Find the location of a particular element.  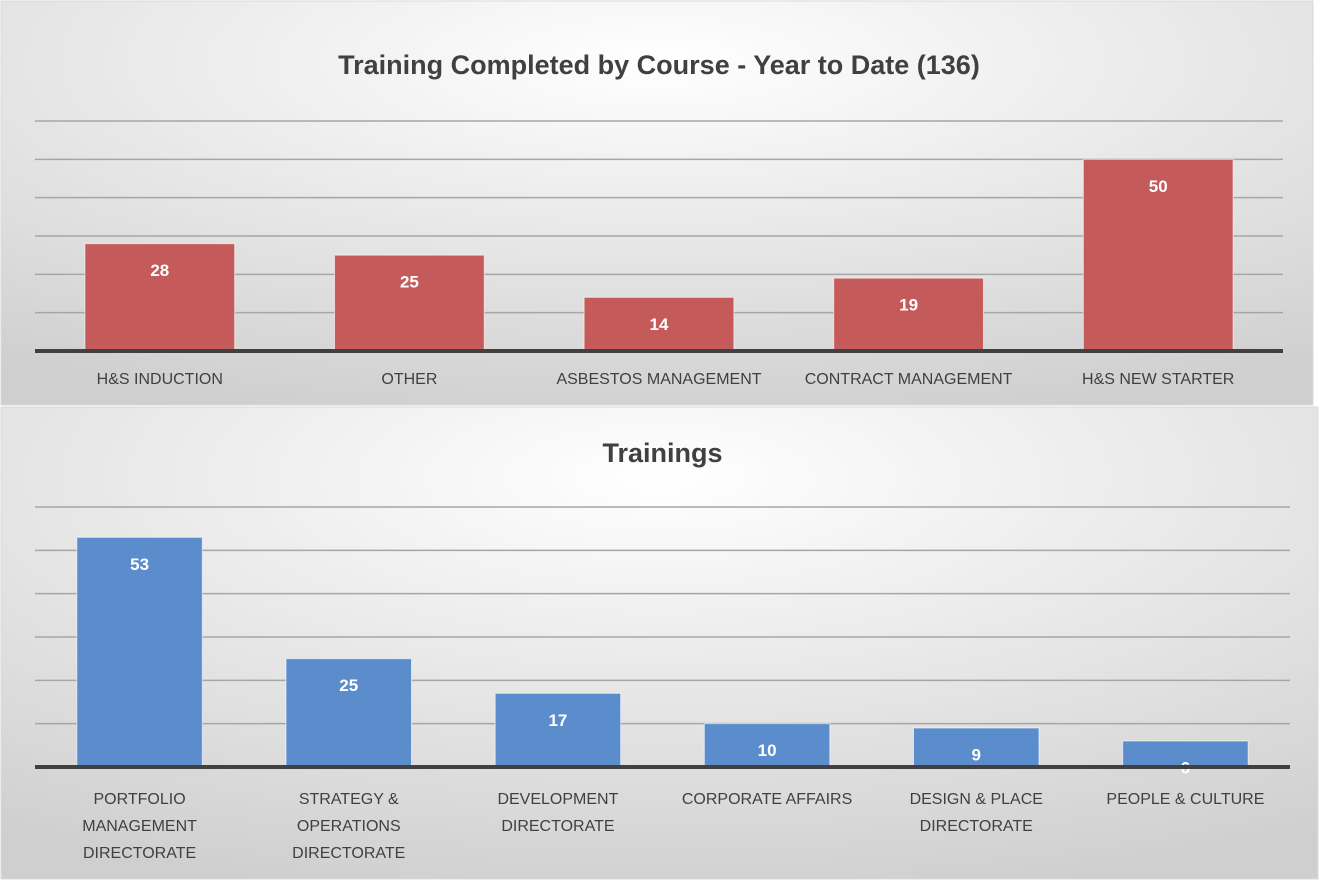

x-tick-label: STRATEGY & OPERATIONS DIRECTORATE is located at coordinates (348, 826).